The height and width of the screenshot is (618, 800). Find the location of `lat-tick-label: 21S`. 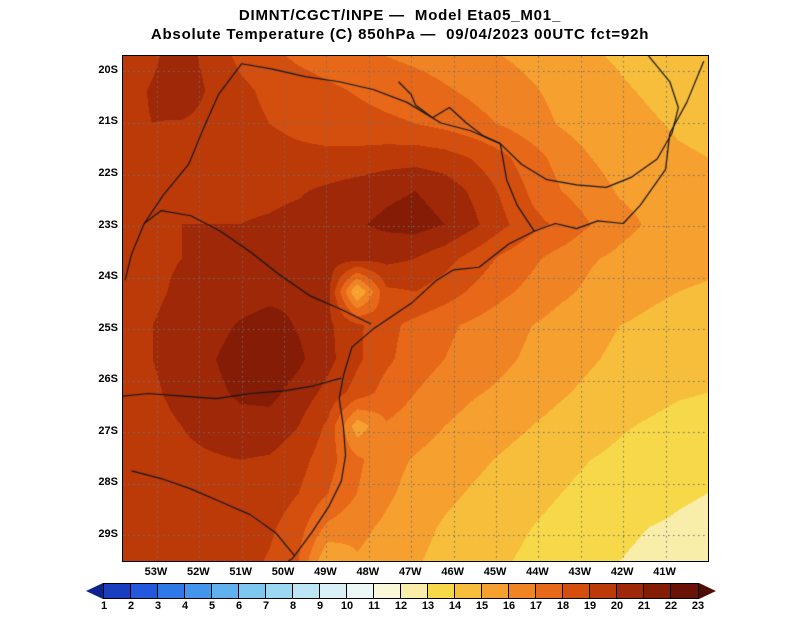

lat-tick-label: 21S is located at coordinates (108, 121).